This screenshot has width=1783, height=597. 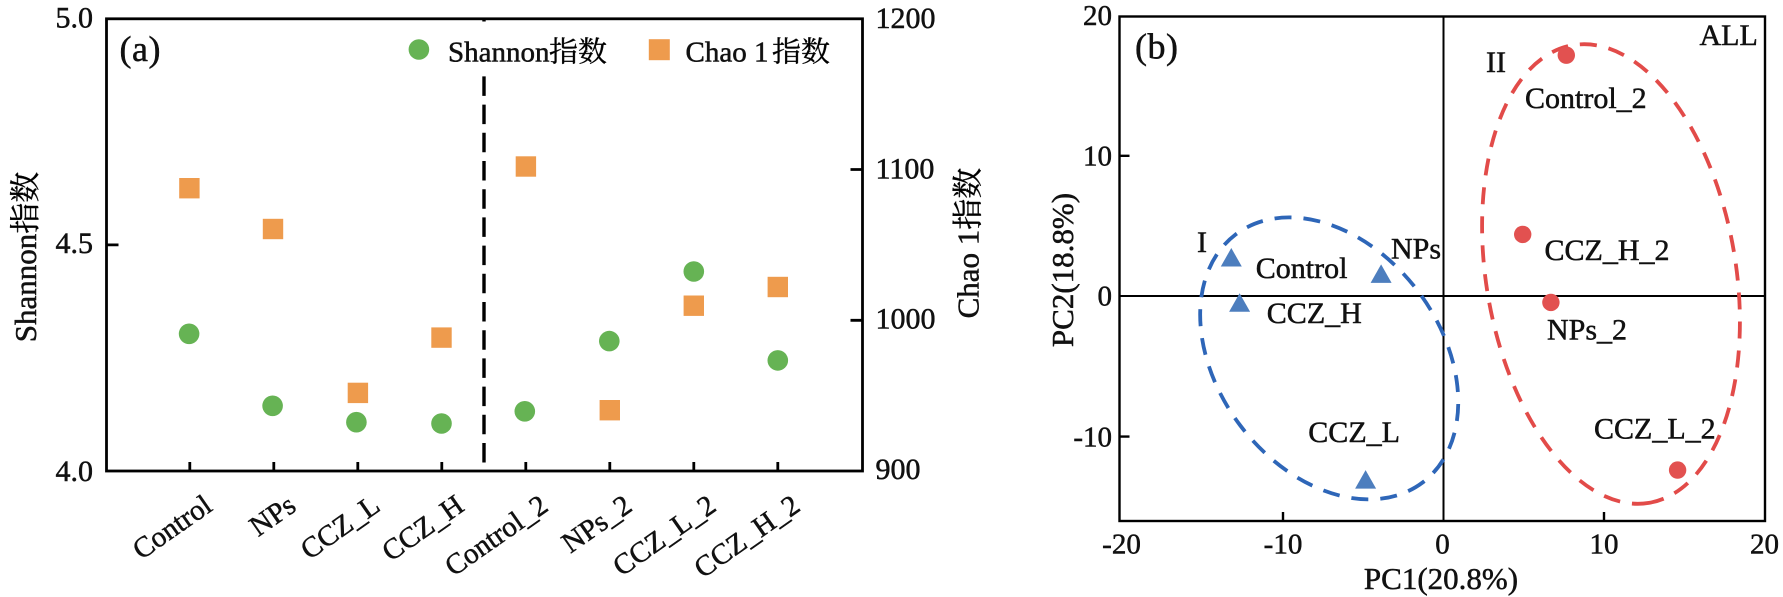 What do you see at coordinates (1121, 545) in the screenshot?
I see `svg-text: -20` at bounding box center [1121, 545].